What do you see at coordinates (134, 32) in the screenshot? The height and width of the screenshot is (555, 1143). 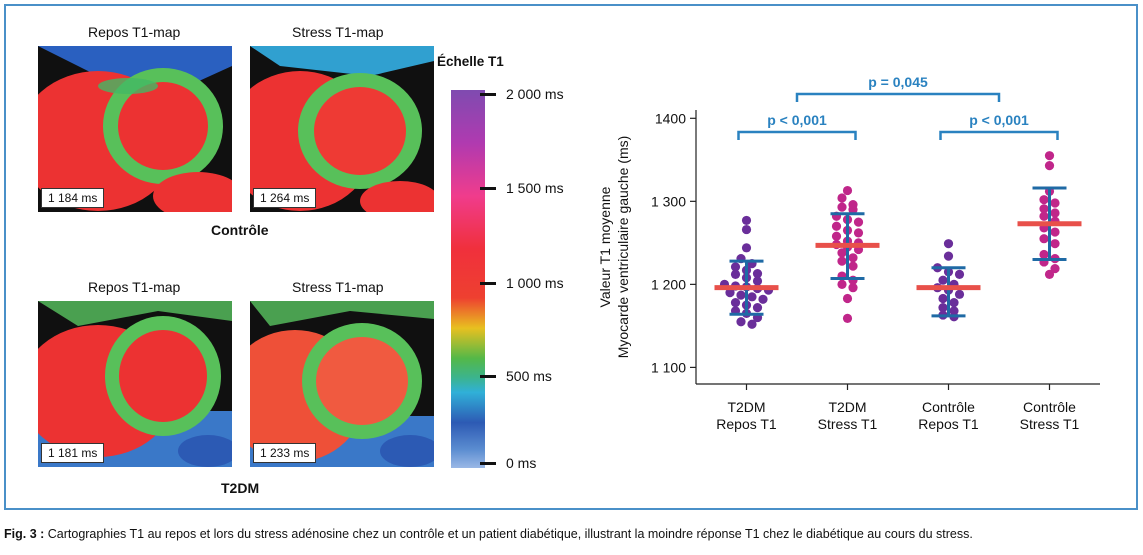 I see `controle-rest-title: Repos T1-map` at bounding box center [134, 32].